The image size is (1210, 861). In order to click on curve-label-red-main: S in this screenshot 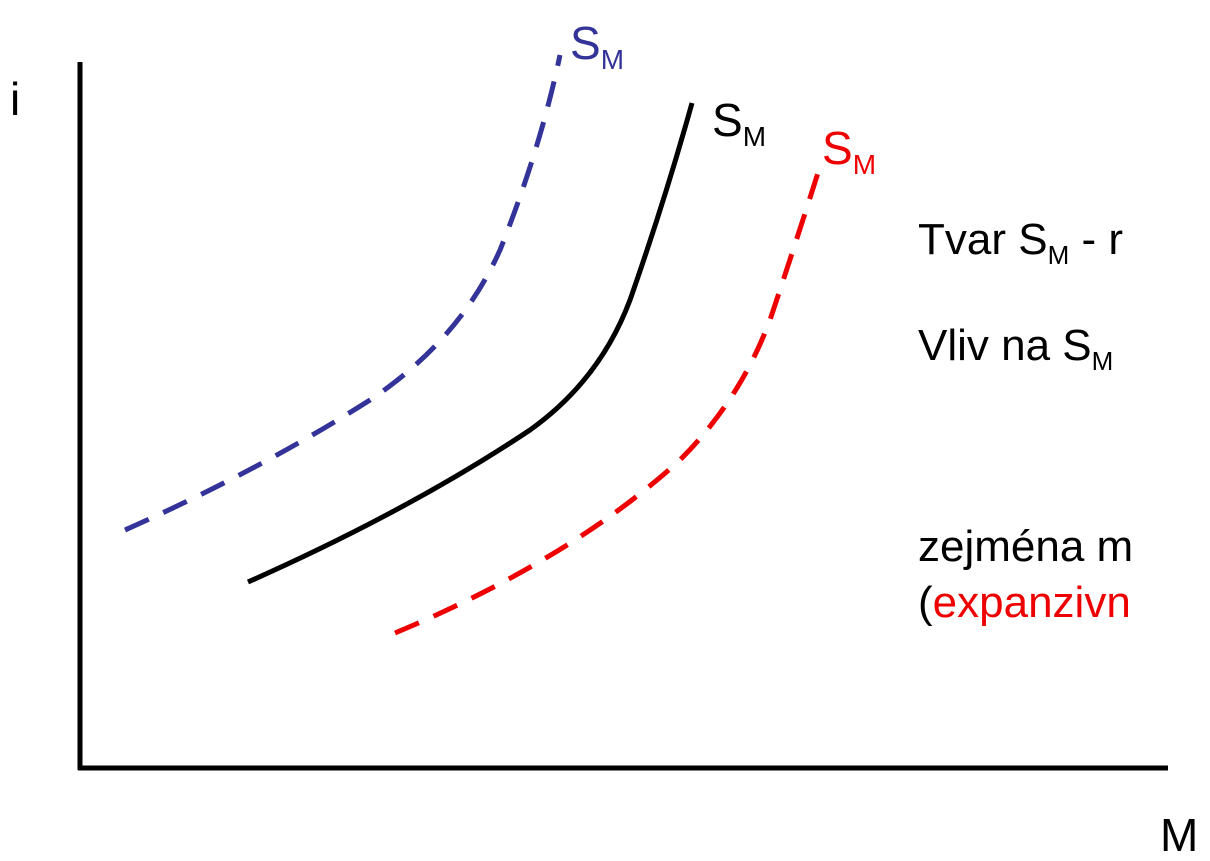, I will do `click(837, 148)`.